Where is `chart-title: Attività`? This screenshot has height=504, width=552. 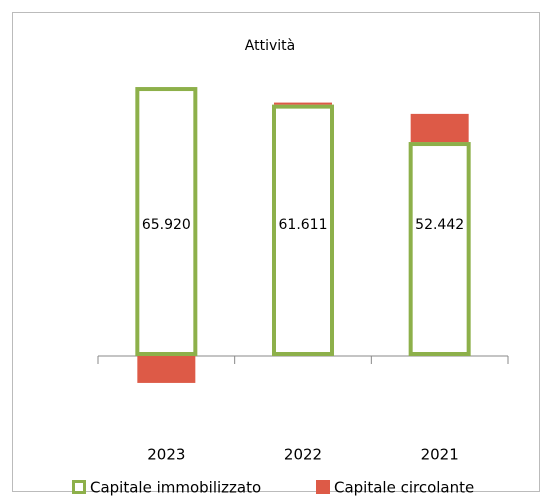
chart-title: Attività is located at coordinates (270, 46).